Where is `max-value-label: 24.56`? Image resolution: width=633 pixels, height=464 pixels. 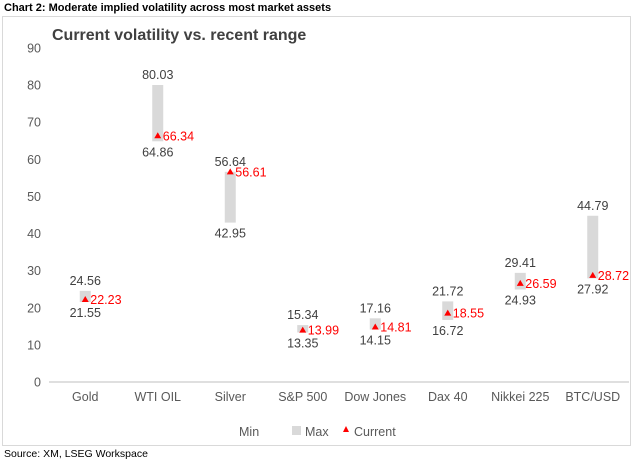
max-value-label: 24.56 is located at coordinates (85, 281).